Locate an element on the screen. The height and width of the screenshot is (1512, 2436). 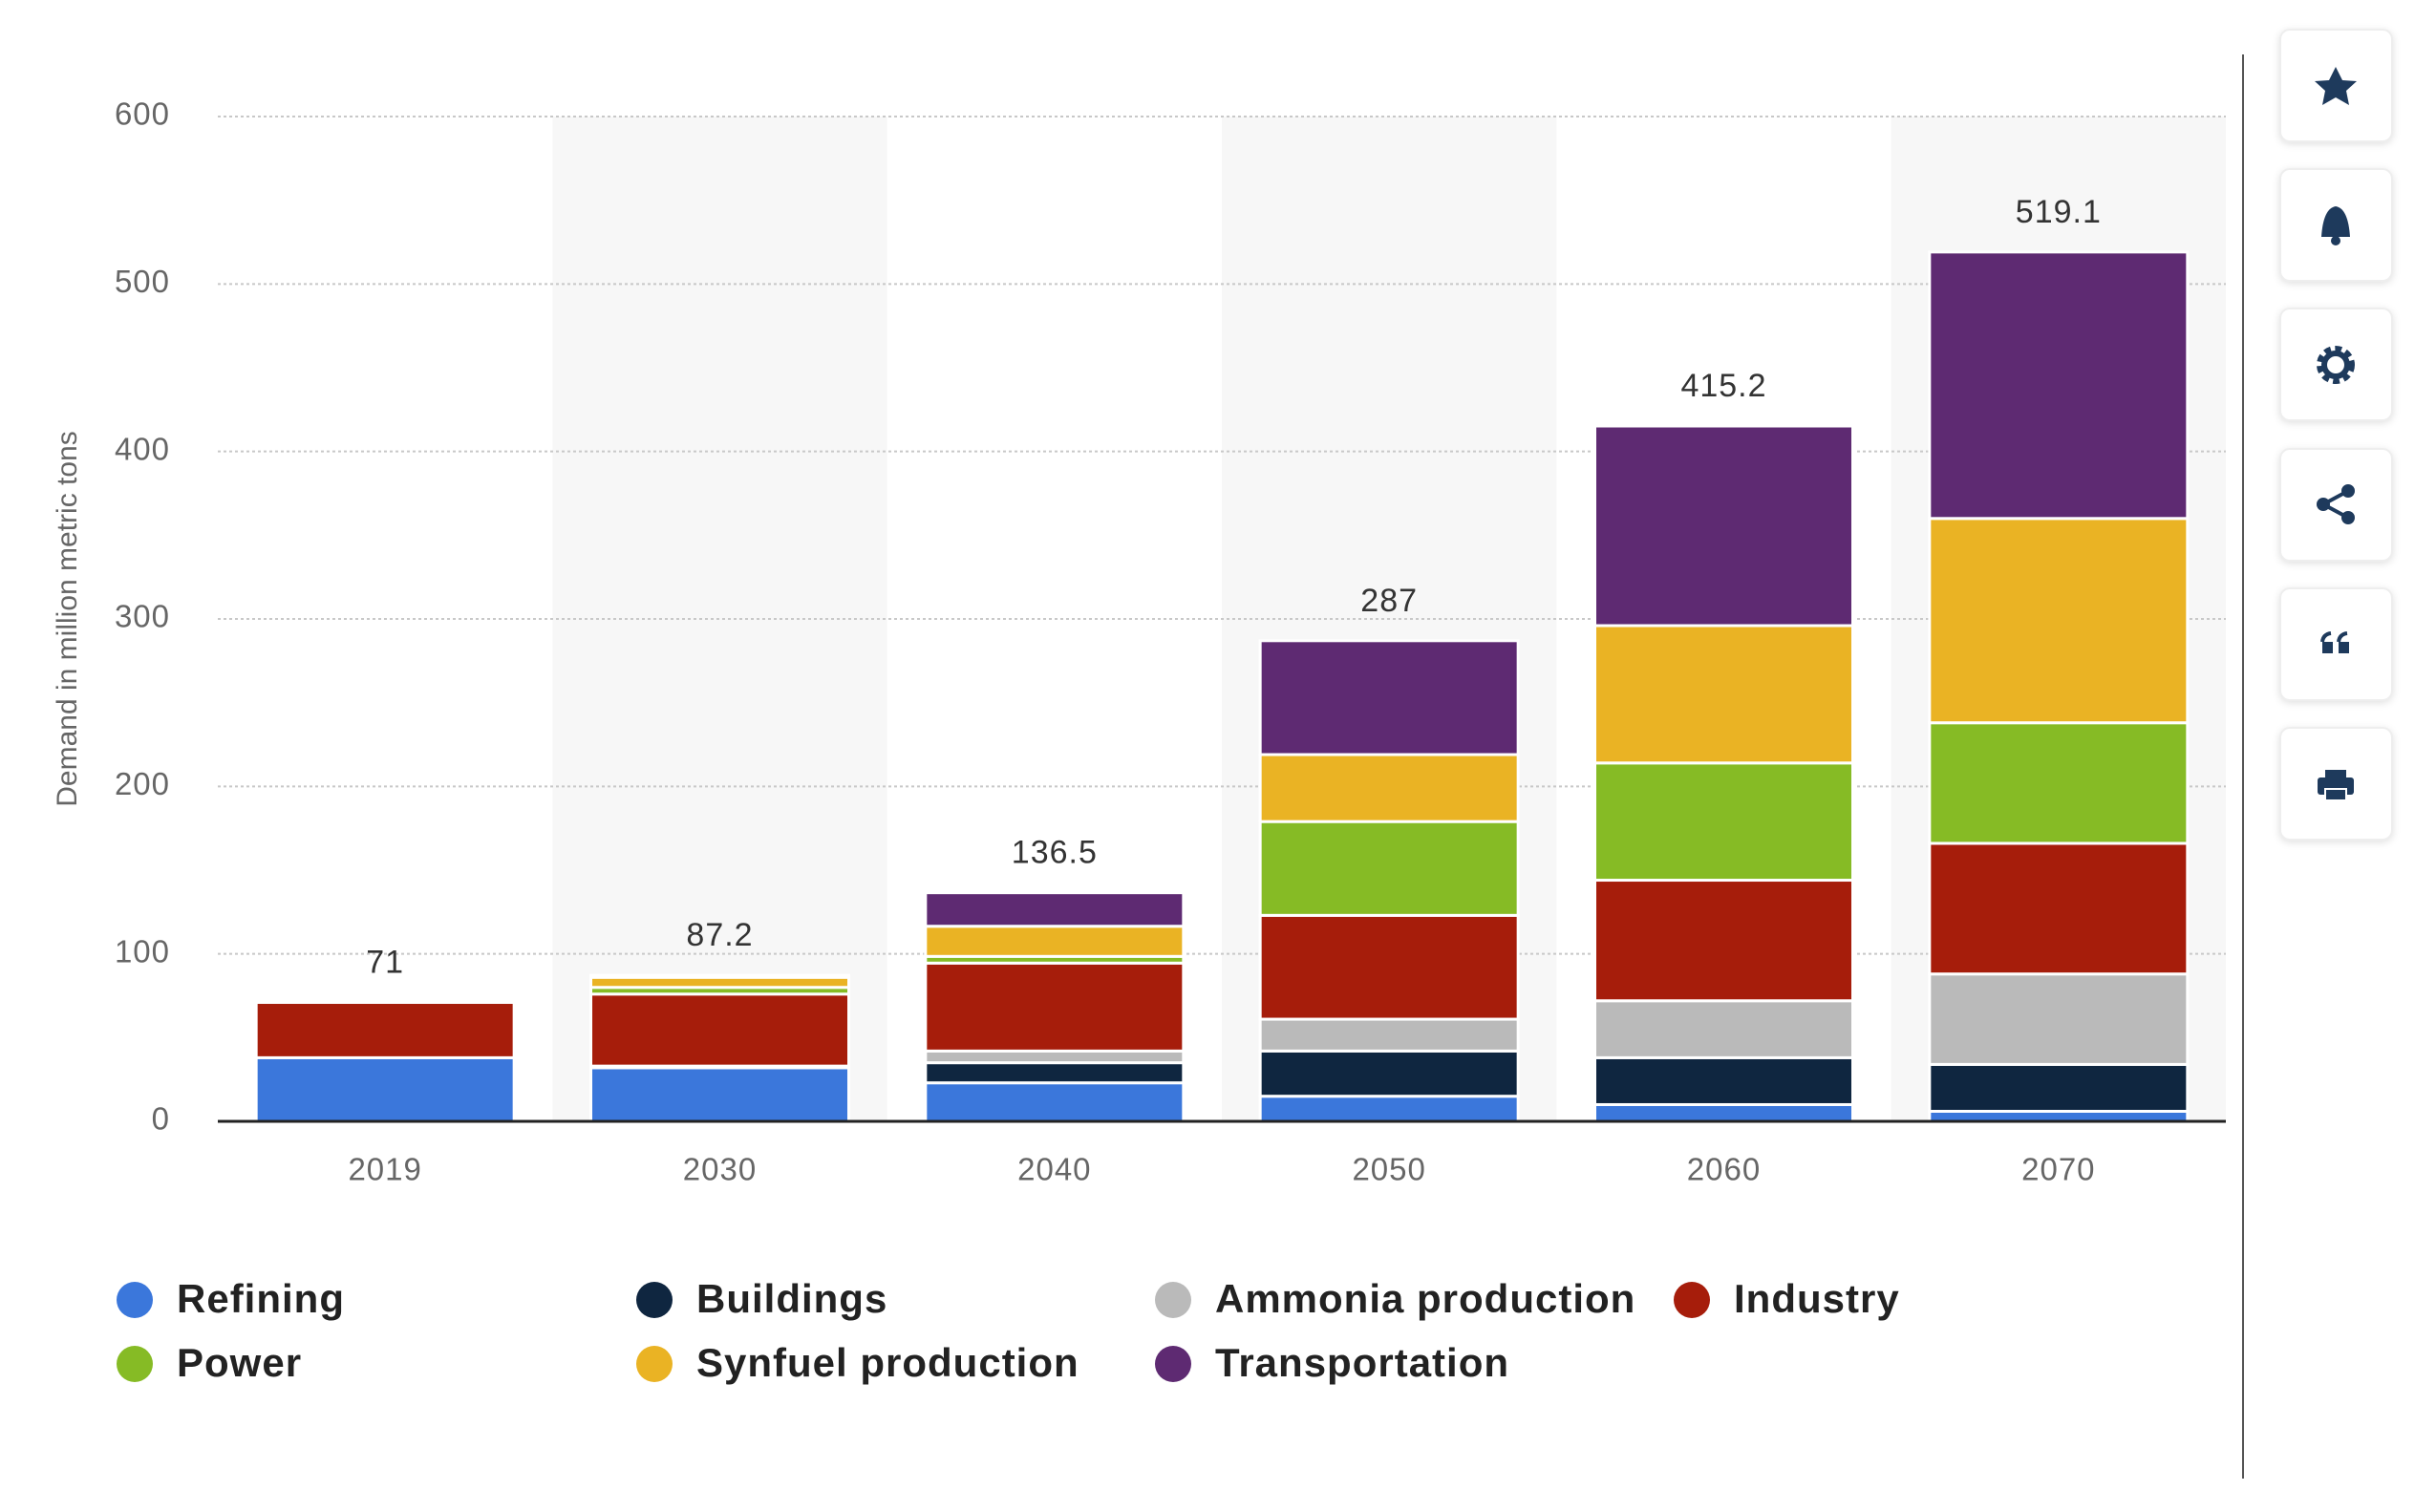
favorite-button is located at coordinates (2336, 85).